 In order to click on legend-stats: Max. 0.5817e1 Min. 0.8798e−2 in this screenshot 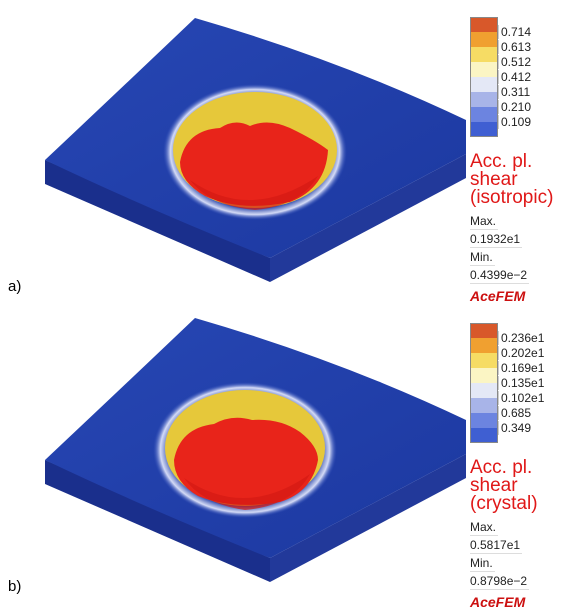, I will do `click(516, 554)`.